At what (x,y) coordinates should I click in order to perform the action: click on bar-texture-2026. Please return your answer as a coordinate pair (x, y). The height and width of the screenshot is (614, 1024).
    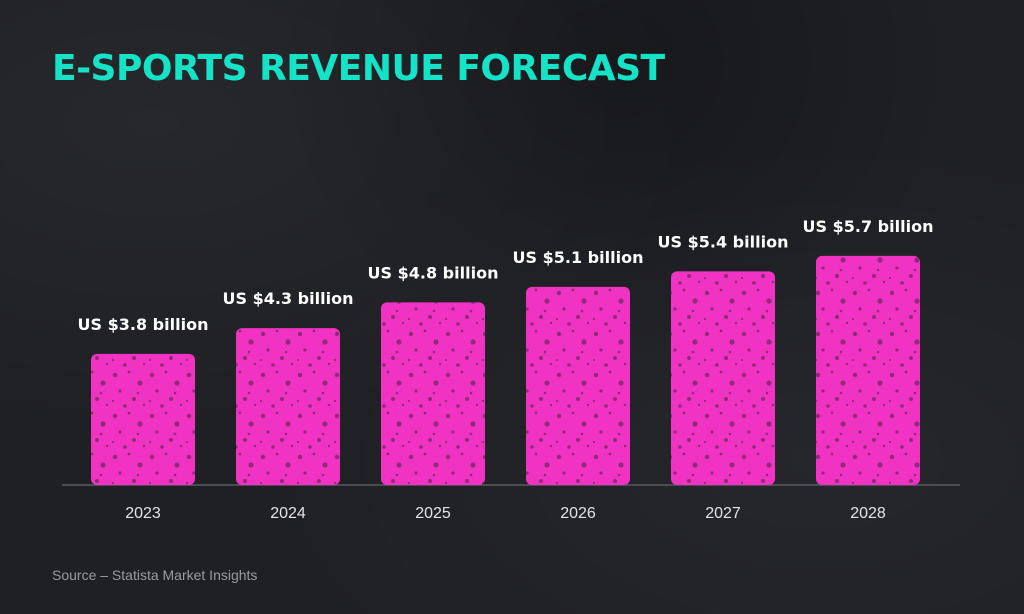
    Looking at the image, I should click on (578, 385).